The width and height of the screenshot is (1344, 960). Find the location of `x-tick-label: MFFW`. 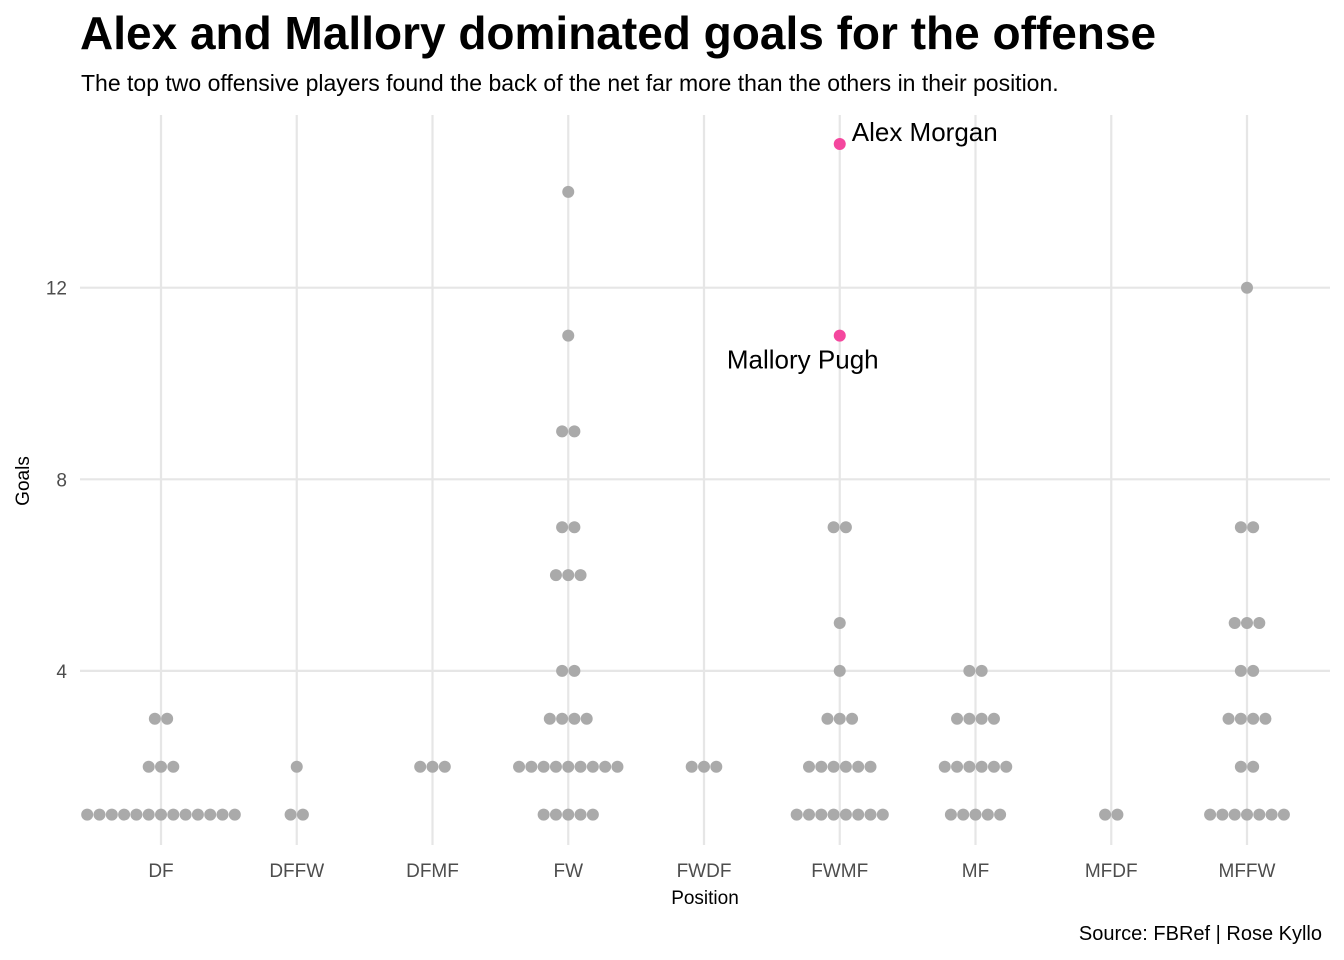

x-tick-label: MFFW is located at coordinates (1247, 871).